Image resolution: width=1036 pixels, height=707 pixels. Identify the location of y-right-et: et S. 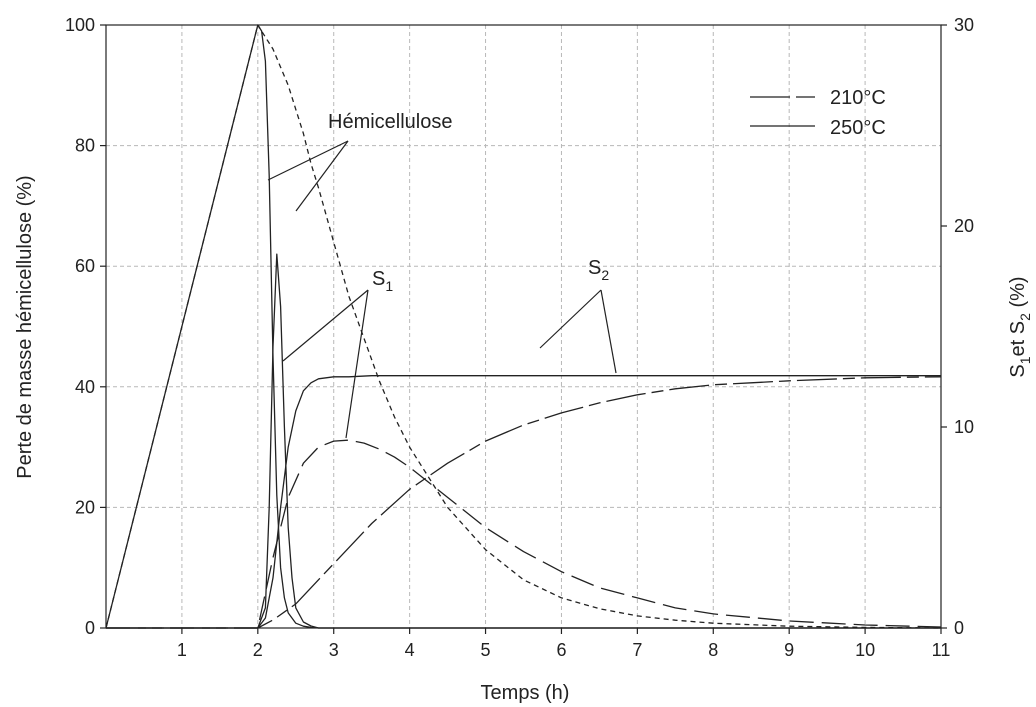
(1018, 339).